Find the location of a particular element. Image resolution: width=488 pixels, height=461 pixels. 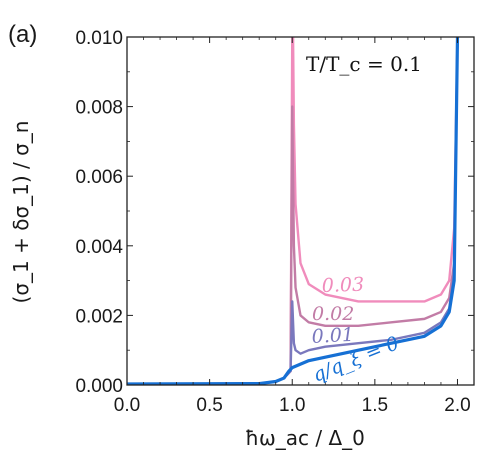

y-tick-label: 0.010 is located at coordinates (99, 38).